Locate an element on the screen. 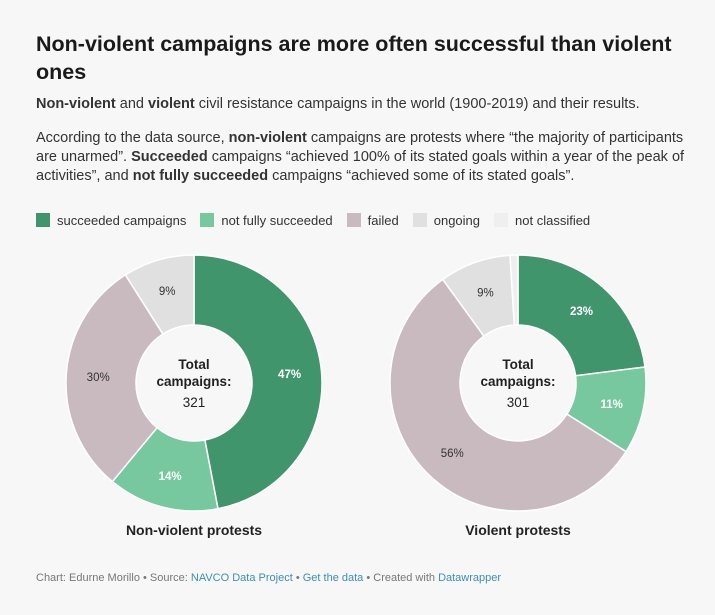 This screenshot has width=715, height=615. legend-label: failed is located at coordinates (383, 220).